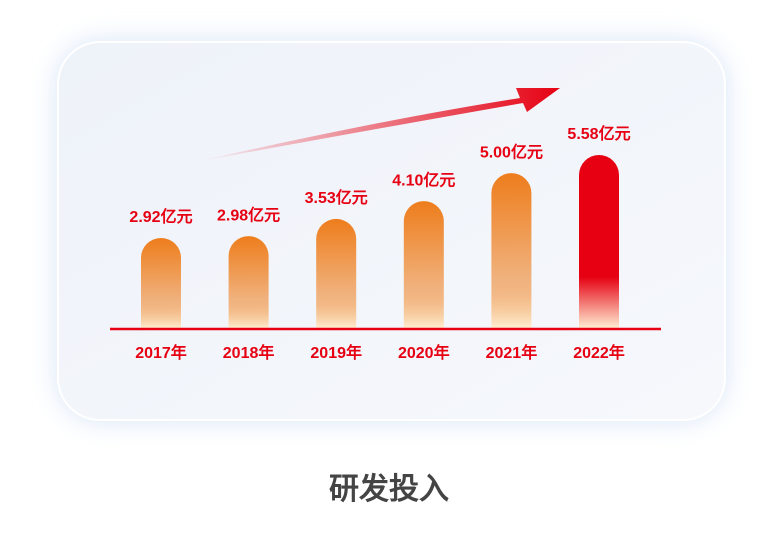 This screenshot has height=548, width=779. What do you see at coordinates (512, 352) in the screenshot?
I see `x-tick-label: 2021年` at bounding box center [512, 352].